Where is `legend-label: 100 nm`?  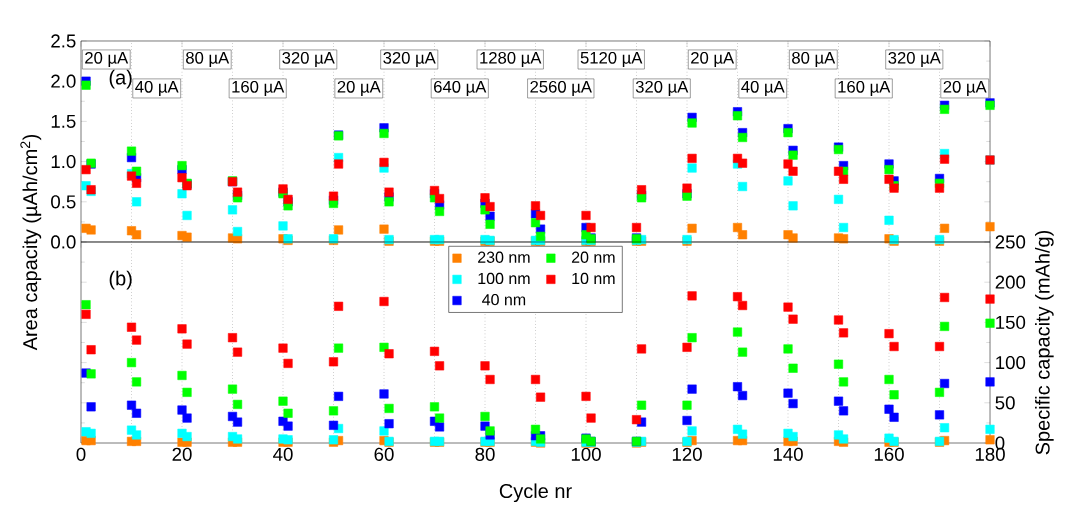 legend-label: 100 nm is located at coordinates (504, 278).